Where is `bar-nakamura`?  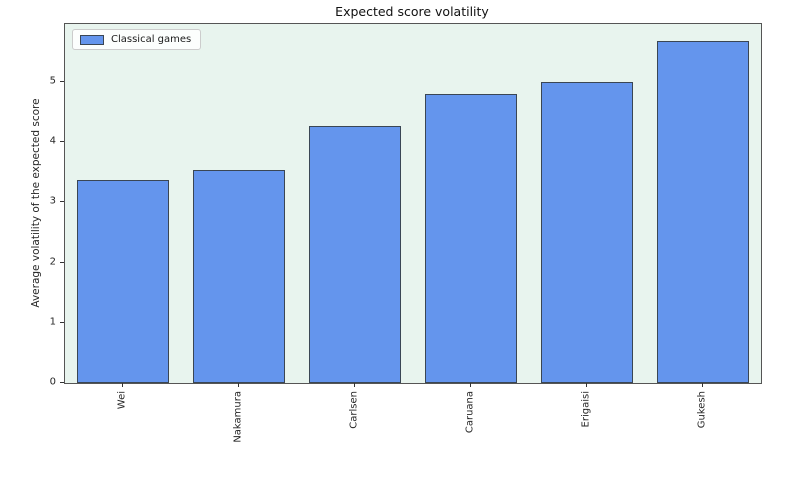
bar-nakamura is located at coordinates (239, 276).